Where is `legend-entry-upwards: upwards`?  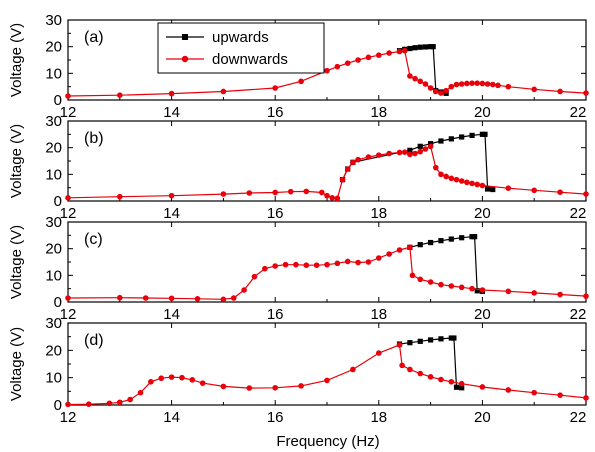 legend-entry-upwards: upwards is located at coordinates (217, 37).